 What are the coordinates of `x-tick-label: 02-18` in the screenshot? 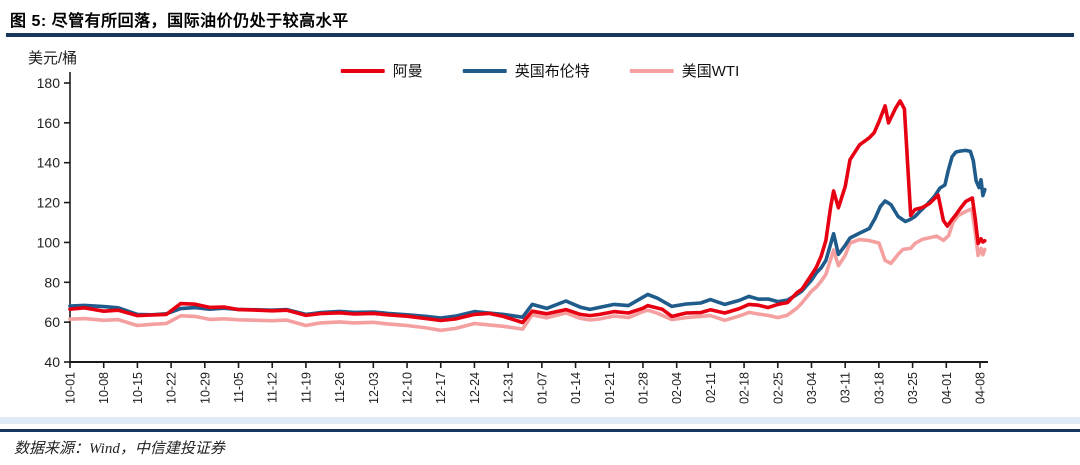 It's located at (745, 388).